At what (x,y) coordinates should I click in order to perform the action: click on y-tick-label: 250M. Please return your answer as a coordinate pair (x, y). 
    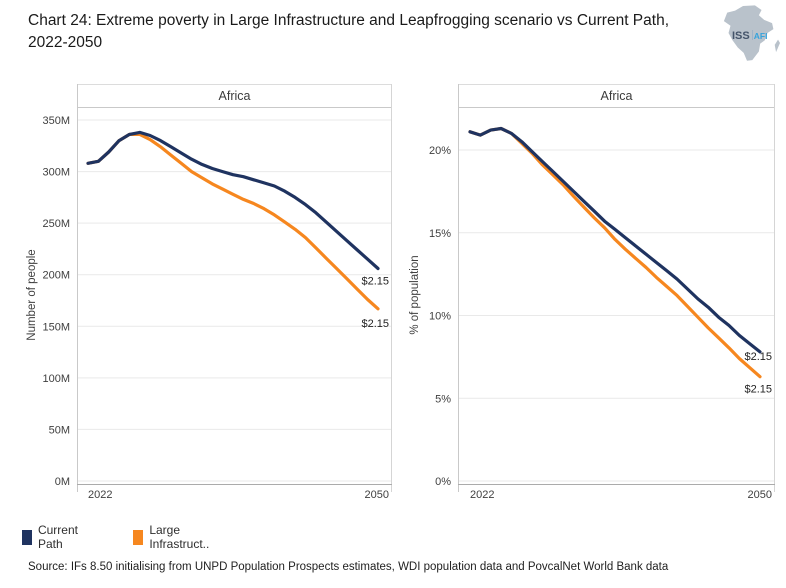
    Looking at the image, I should click on (56, 224).